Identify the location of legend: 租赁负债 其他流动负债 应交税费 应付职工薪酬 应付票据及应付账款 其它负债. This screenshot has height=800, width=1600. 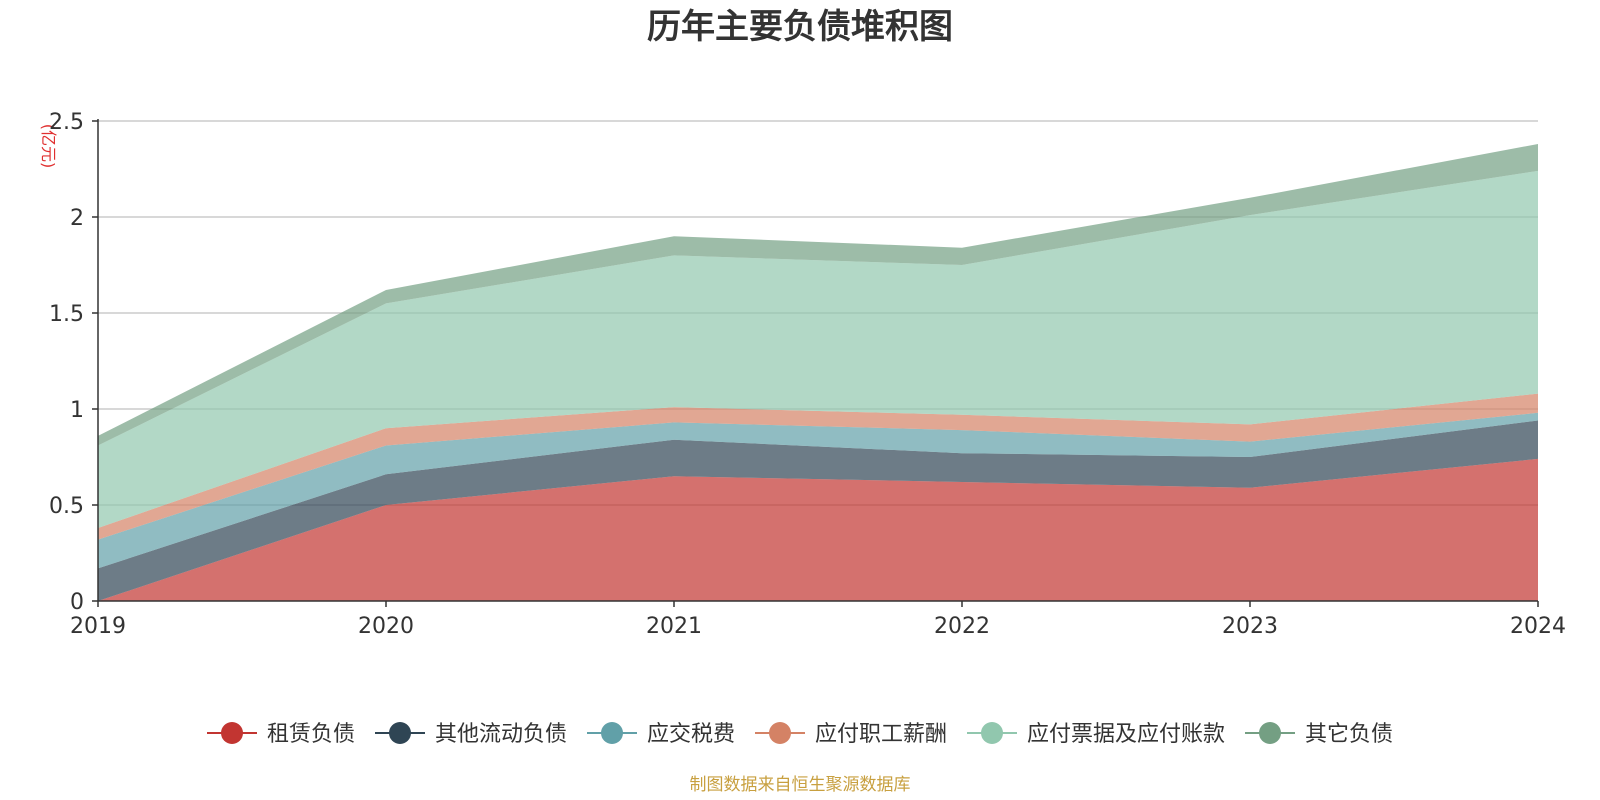
(800, 734).